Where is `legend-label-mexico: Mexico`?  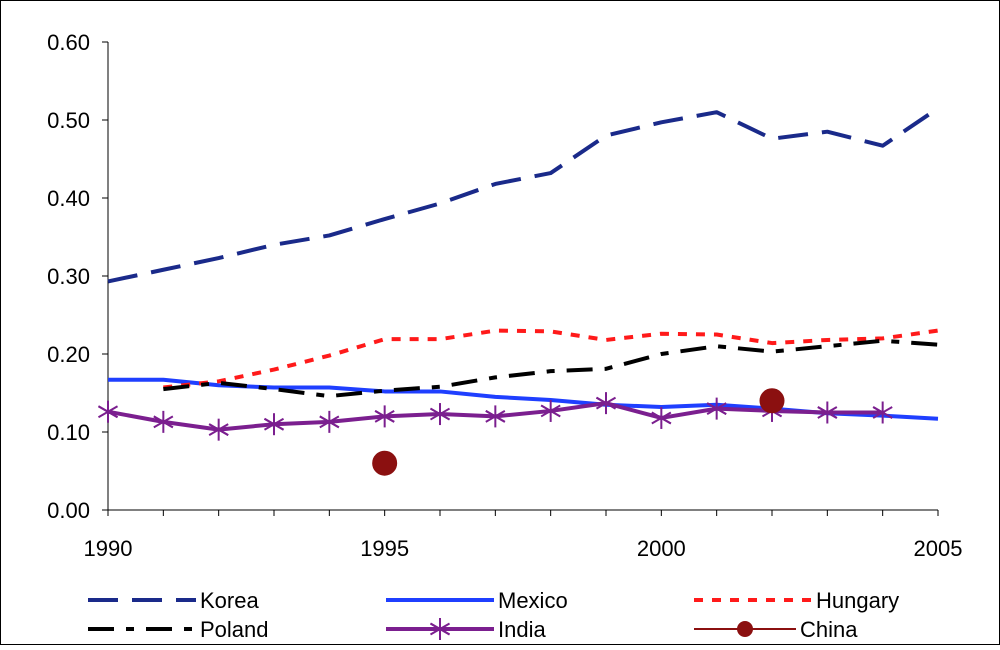 legend-label-mexico: Mexico is located at coordinates (533, 600).